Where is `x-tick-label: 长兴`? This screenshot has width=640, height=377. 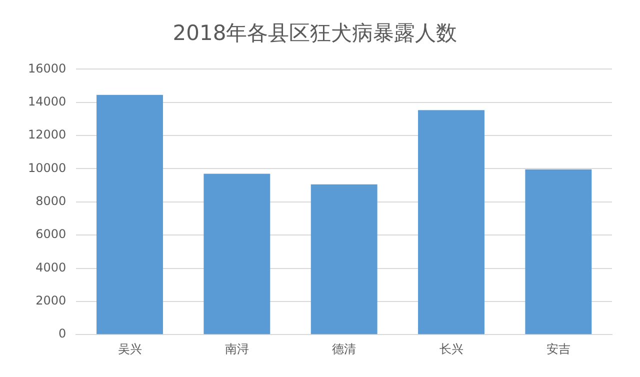 x-tick-label: 长兴 is located at coordinates (451, 349).